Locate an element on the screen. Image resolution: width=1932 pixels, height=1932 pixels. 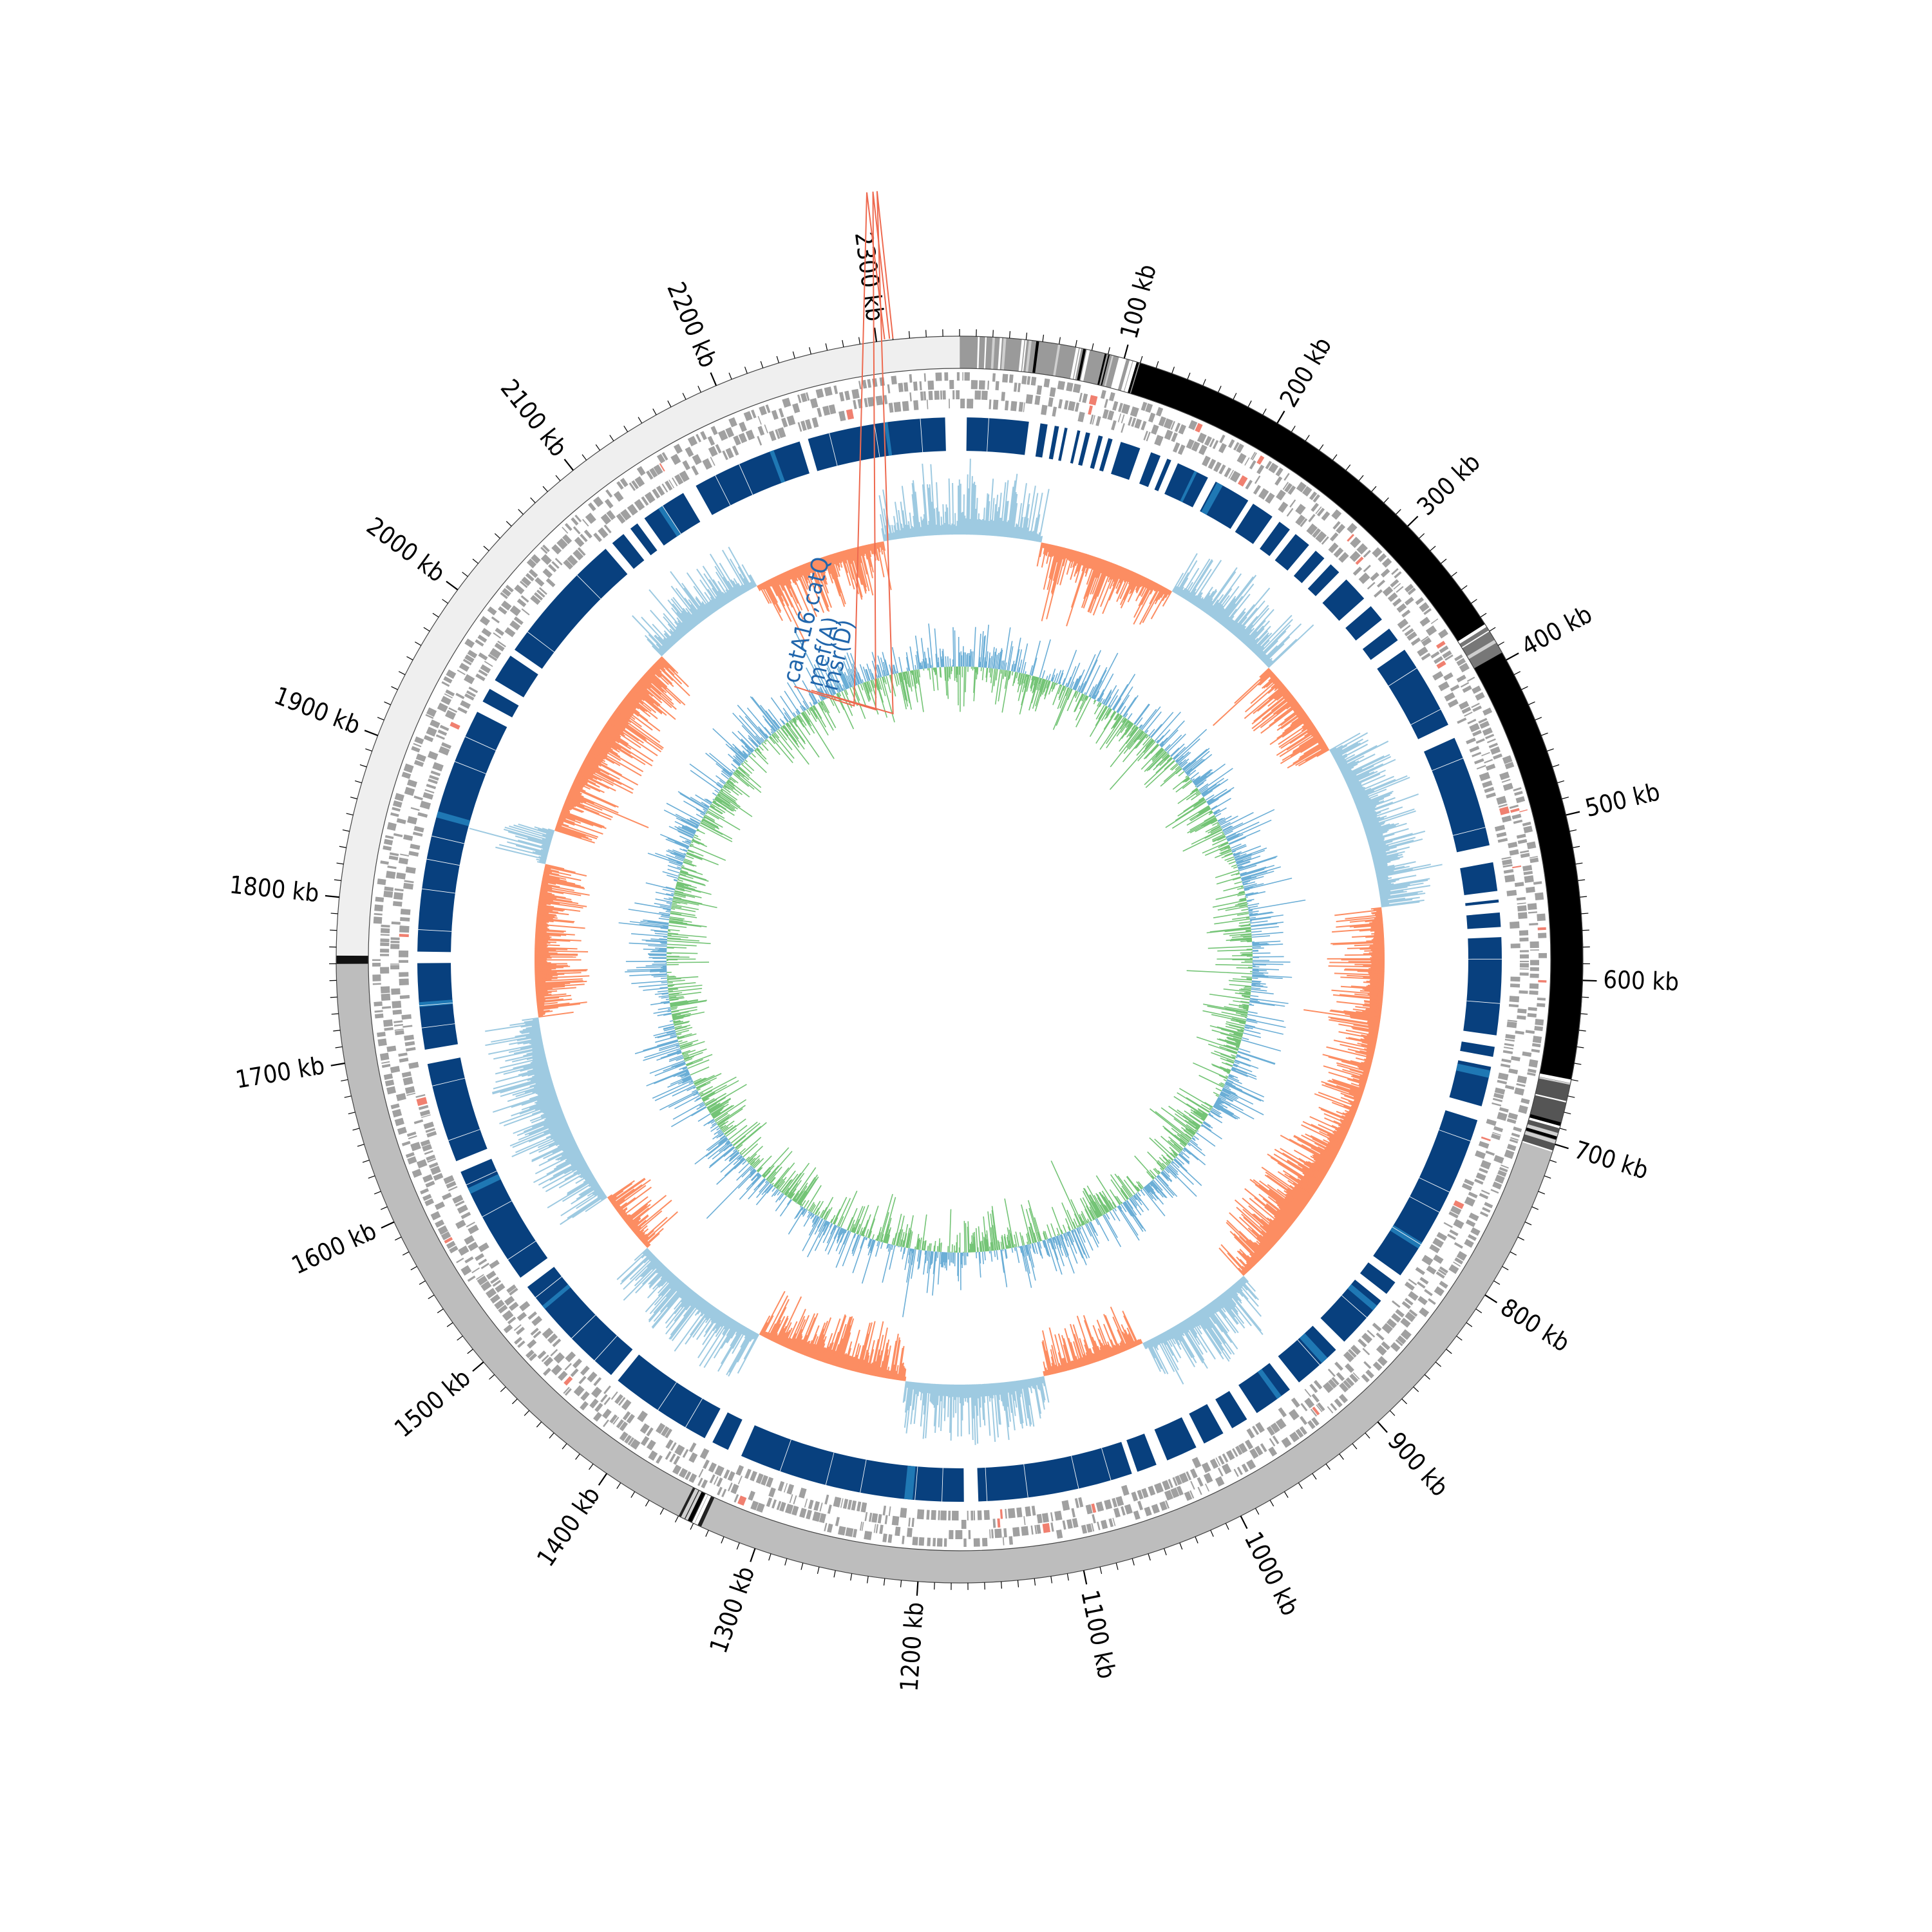
blast-hit-variant is located at coordinates (1189, 486).